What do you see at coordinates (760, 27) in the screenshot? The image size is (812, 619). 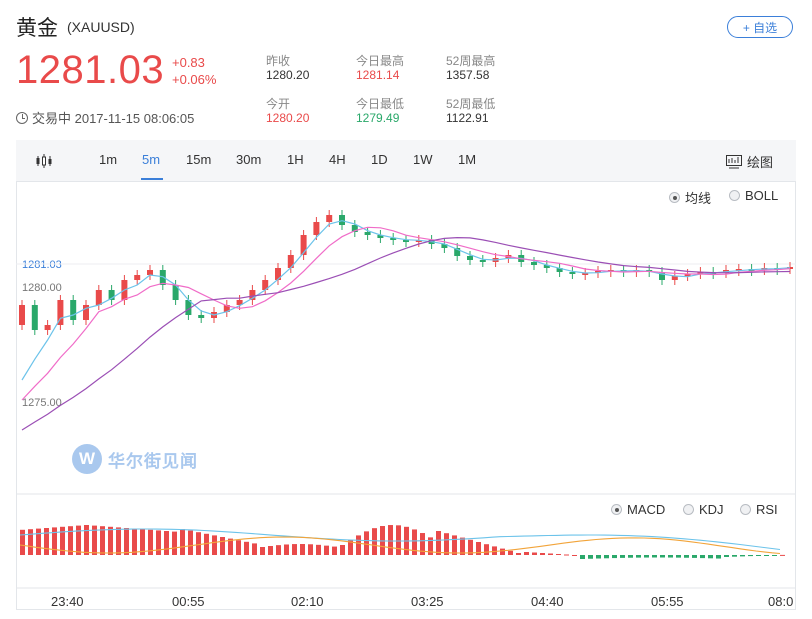 I see `add-watchlist-button: + 自选` at bounding box center [760, 27].